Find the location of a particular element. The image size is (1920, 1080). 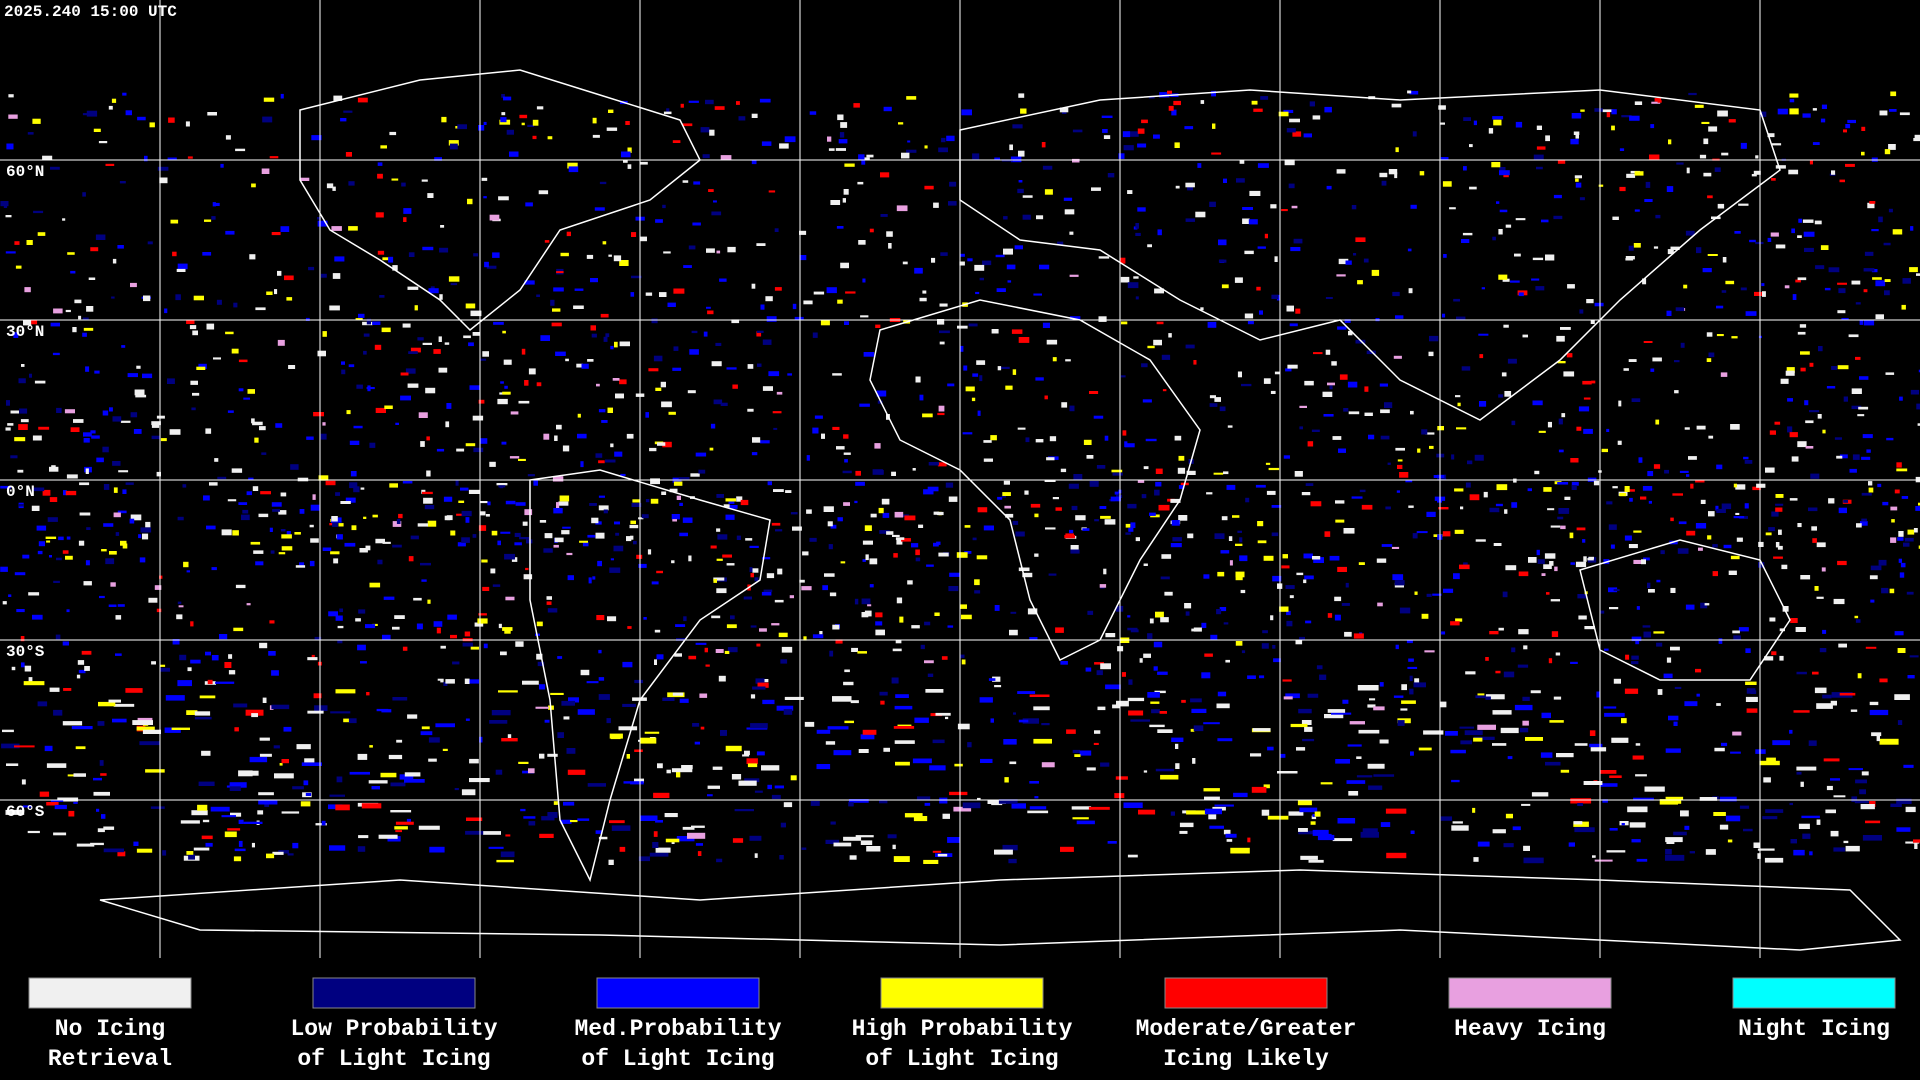

eurasia is located at coordinates (1370, 255).